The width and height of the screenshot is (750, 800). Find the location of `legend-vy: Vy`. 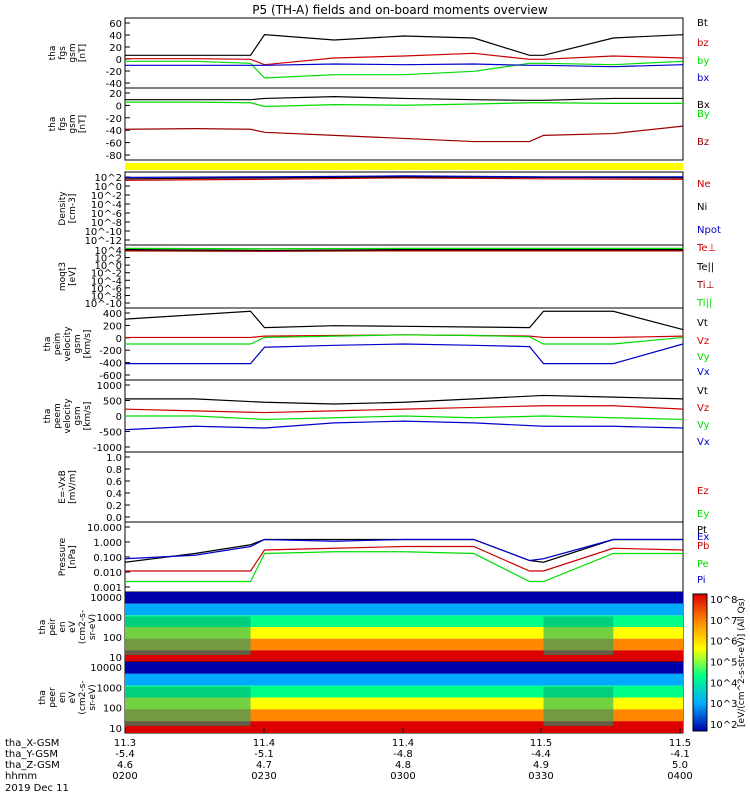

legend-vy: Vy is located at coordinates (703, 357).